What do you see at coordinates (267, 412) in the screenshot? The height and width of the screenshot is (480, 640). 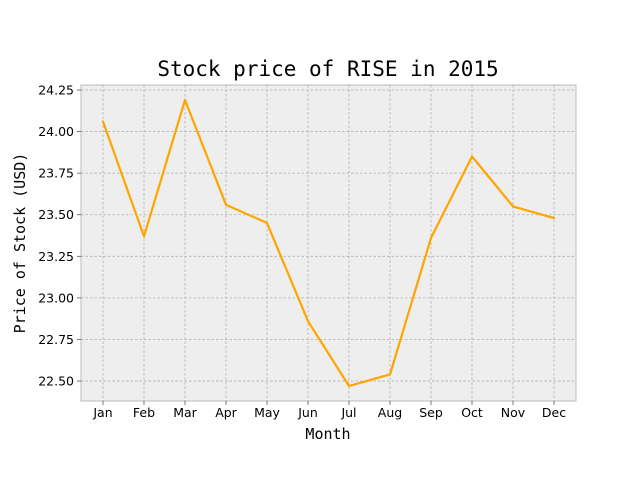 I see `x-tick-label: May` at bounding box center [267, 412].